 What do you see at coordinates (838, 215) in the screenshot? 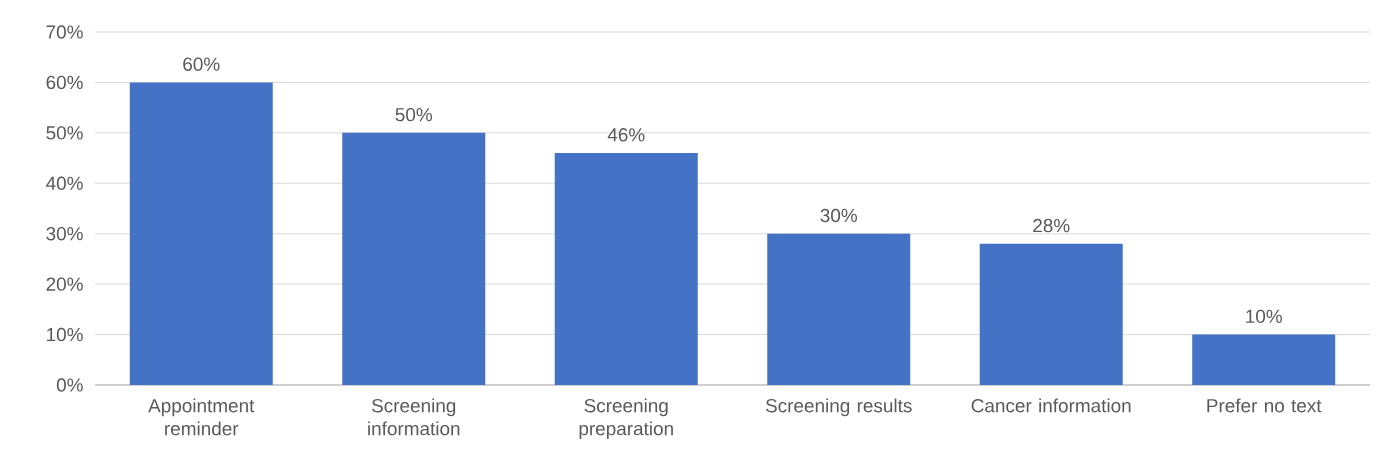
I see `data-label: 30%` at bounding box center [838, 215].